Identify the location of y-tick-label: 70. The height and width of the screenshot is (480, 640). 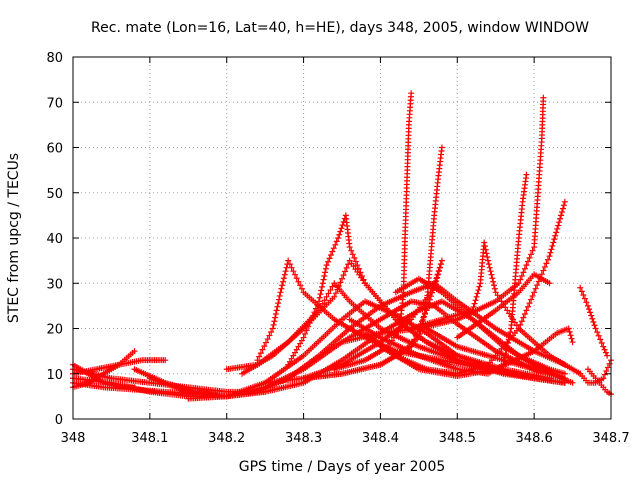
(54, 103).